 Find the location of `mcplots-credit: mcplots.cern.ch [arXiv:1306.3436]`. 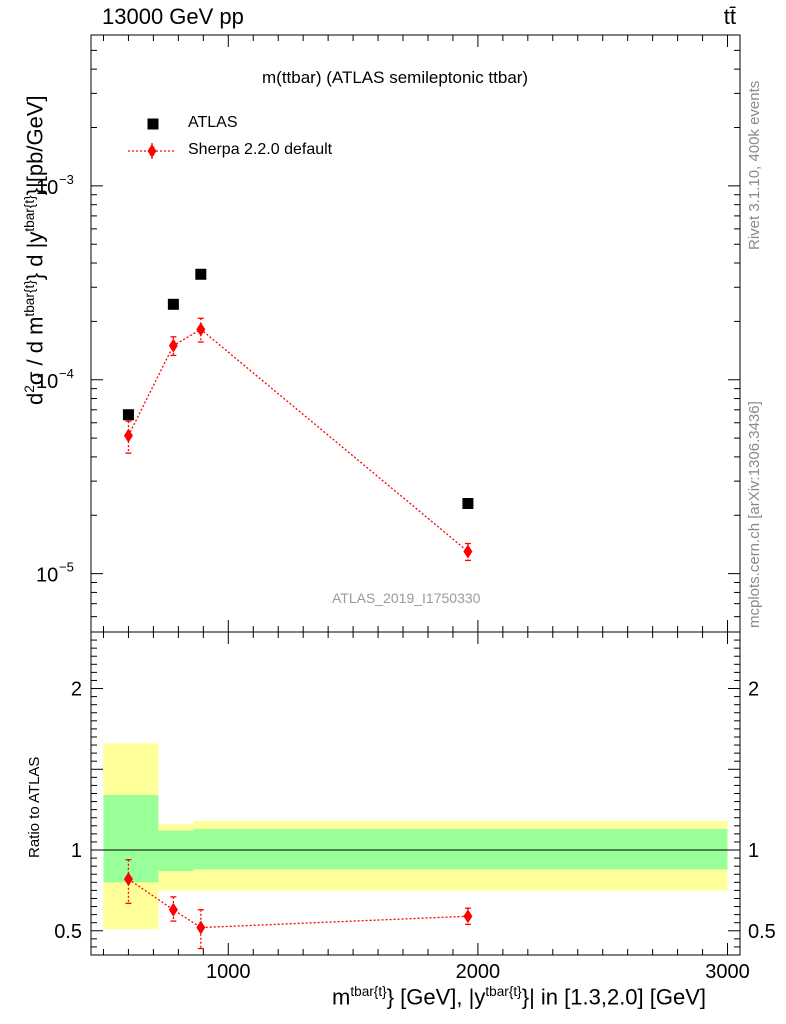

mcplots-credit: mcplots.cern.ch [arXiv:1306.3436] is located at coordinates (754, 514).